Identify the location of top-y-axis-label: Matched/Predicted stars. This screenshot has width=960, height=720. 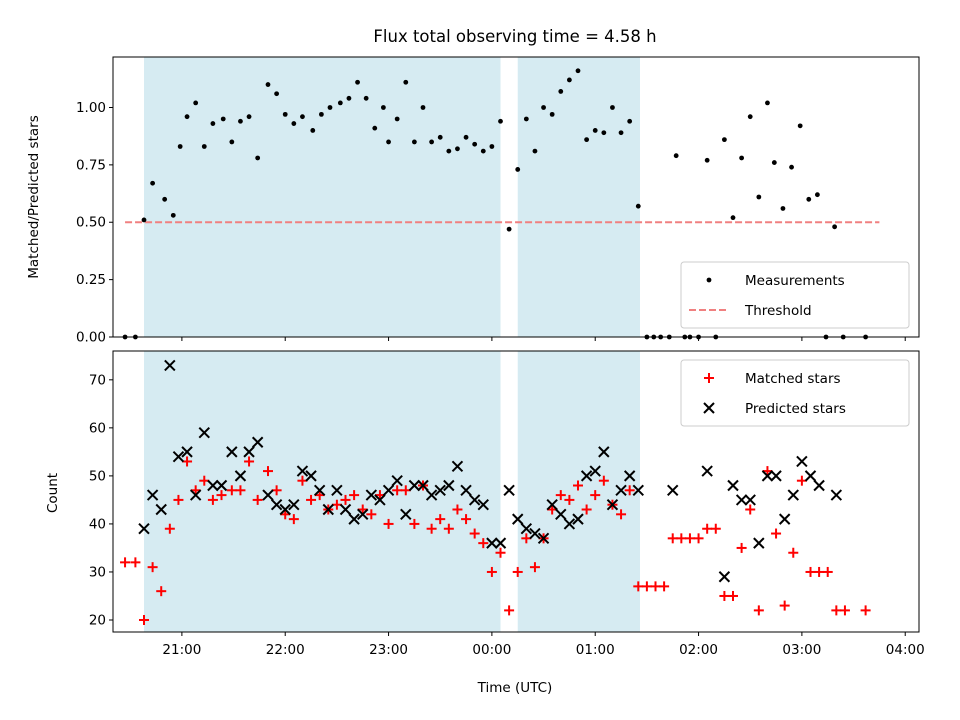
(34, 196).